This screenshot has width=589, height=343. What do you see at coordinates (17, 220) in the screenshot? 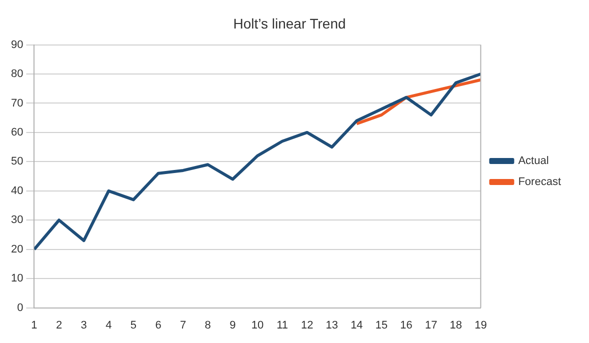
I see `y-tick-label: 30` at bounding box center [17, 220].